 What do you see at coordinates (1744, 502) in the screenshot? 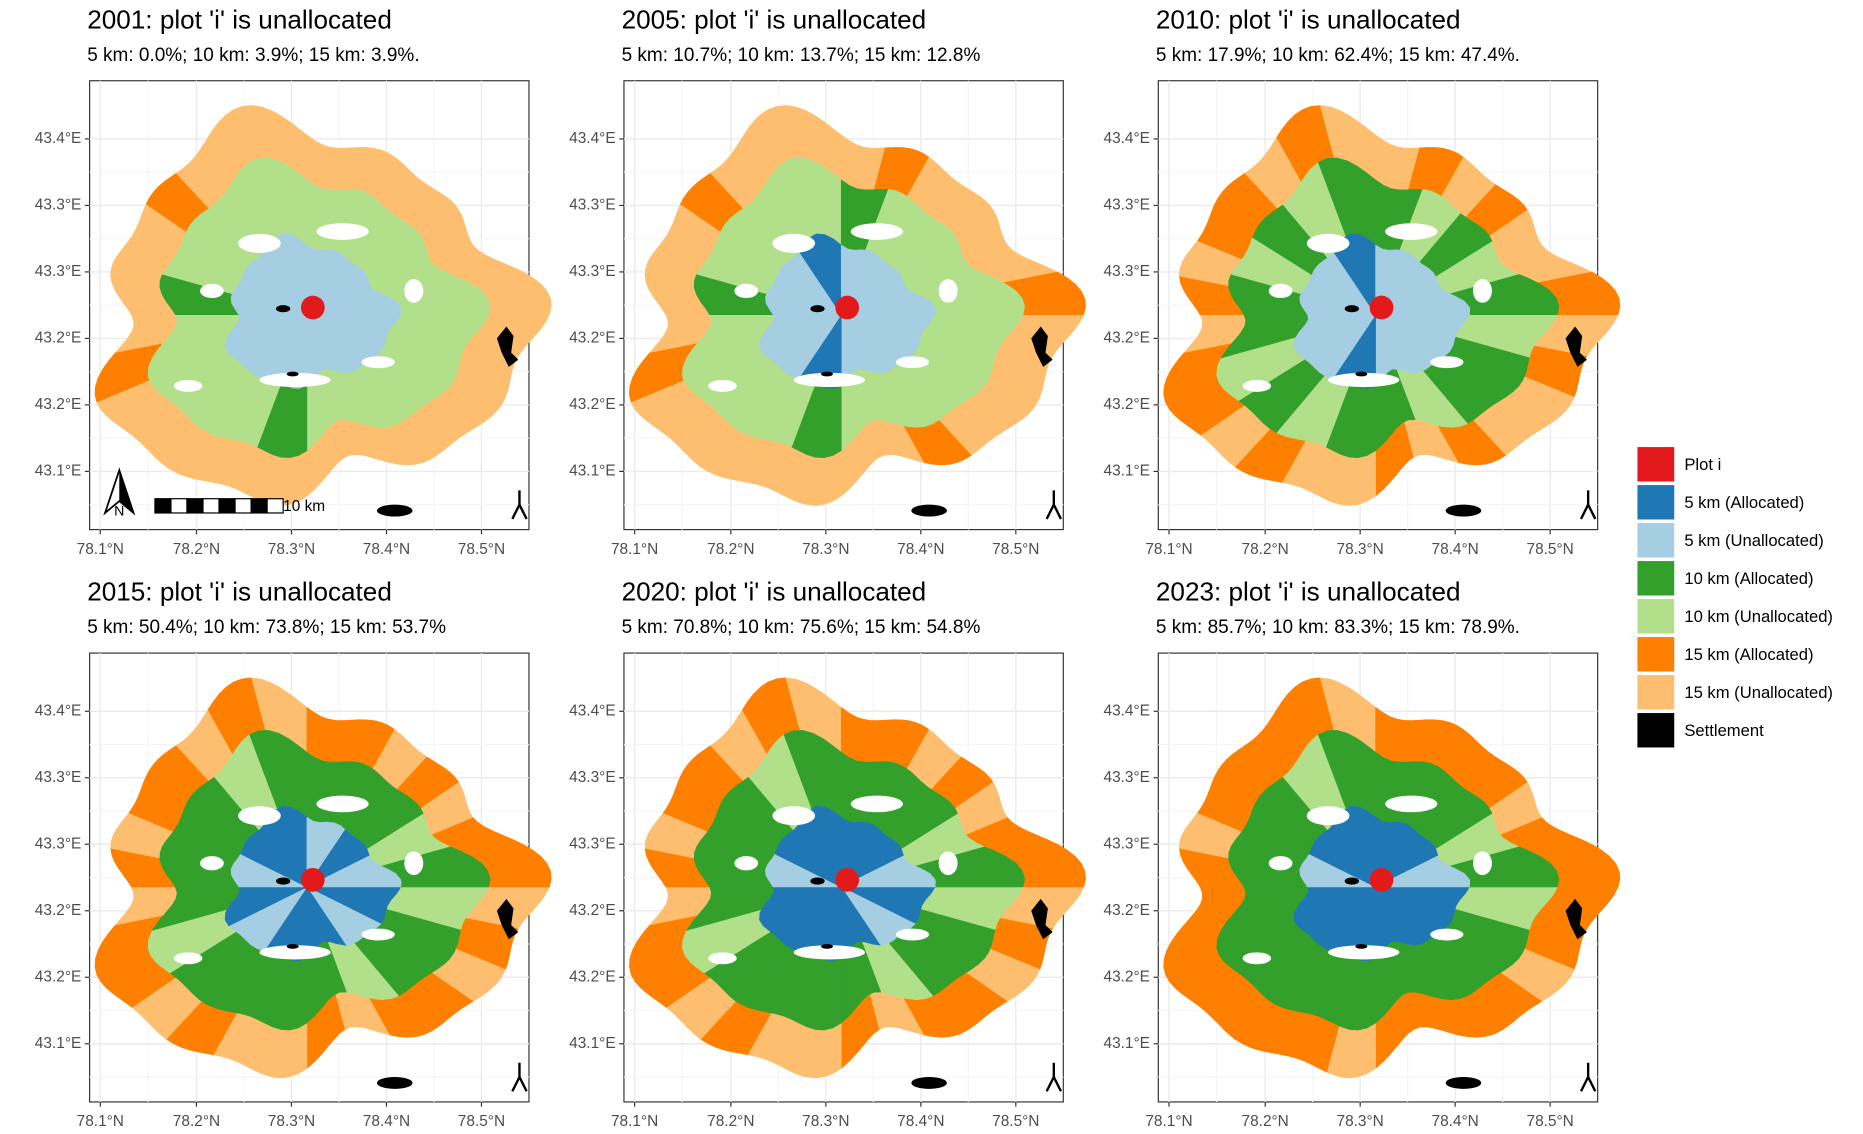
I see `legend-label: 5 km (Allocated)` at bounding box center [1744, 502].